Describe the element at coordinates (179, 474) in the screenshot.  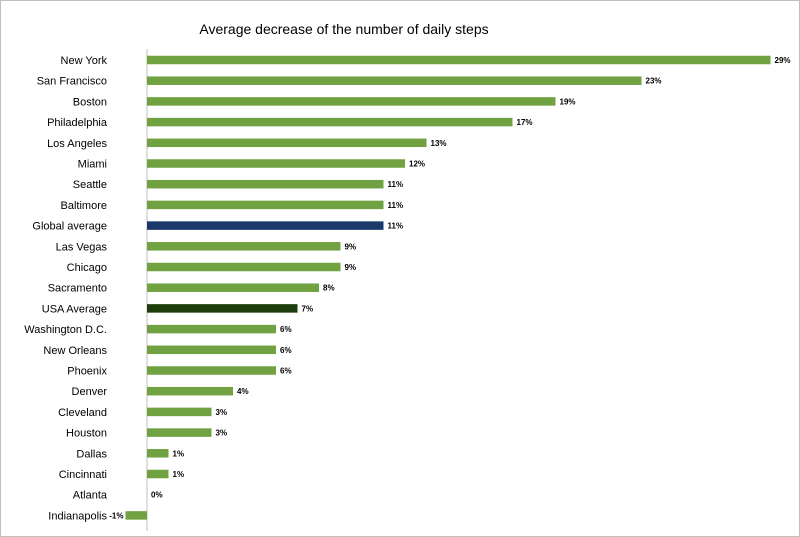
I see `data-label-cincinnati: 1%` at that location.